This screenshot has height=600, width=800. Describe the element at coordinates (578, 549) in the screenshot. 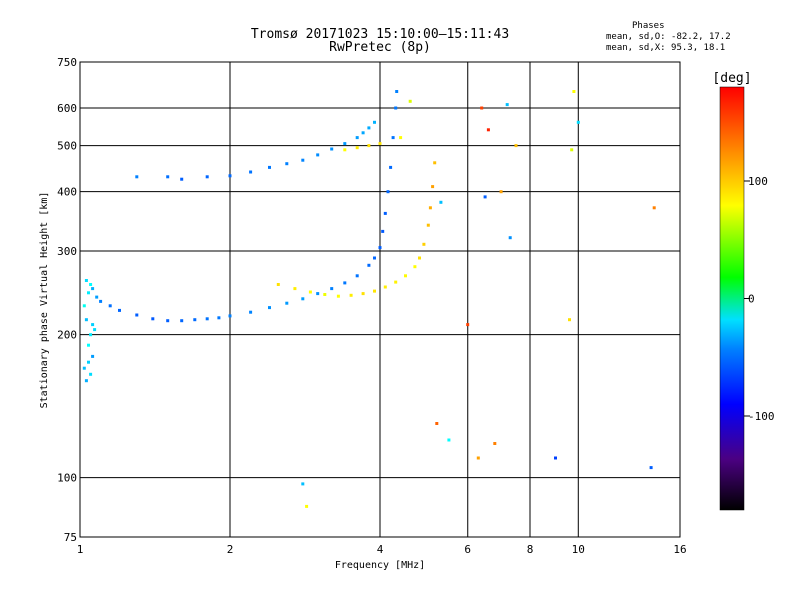

I see `x-tick-label: 10` at that location.